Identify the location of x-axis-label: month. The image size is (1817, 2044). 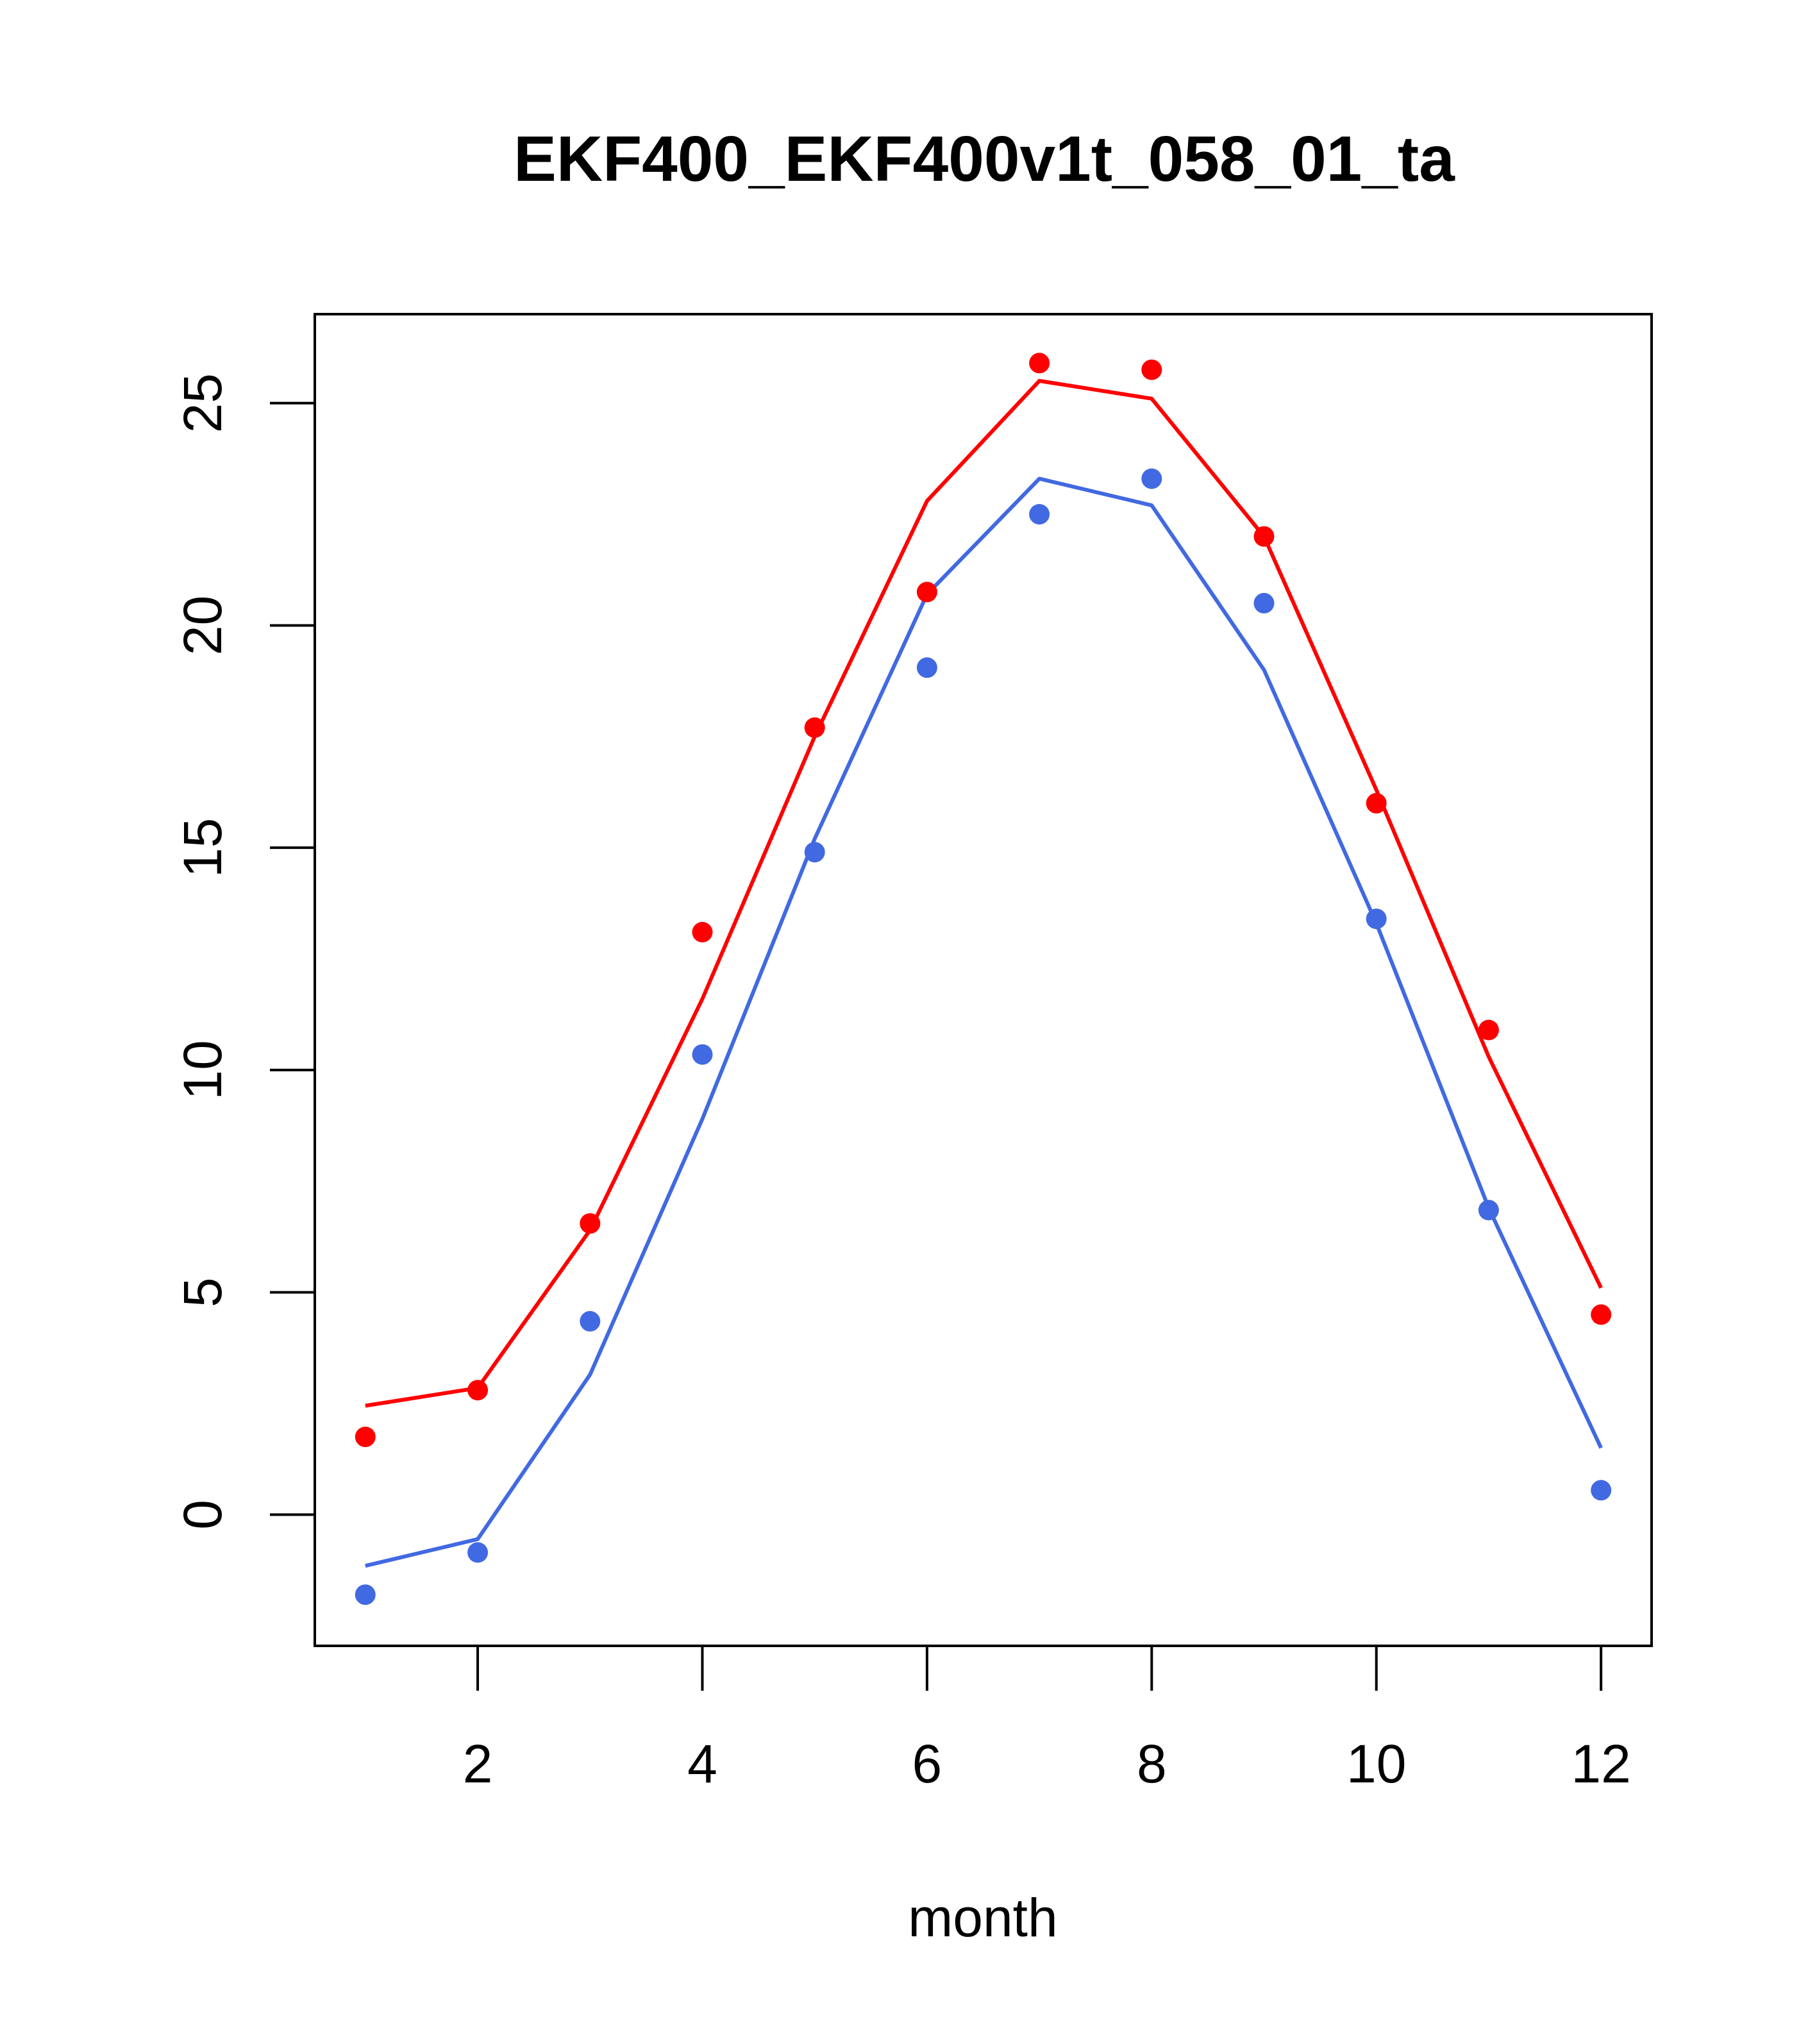
(982, 1918).